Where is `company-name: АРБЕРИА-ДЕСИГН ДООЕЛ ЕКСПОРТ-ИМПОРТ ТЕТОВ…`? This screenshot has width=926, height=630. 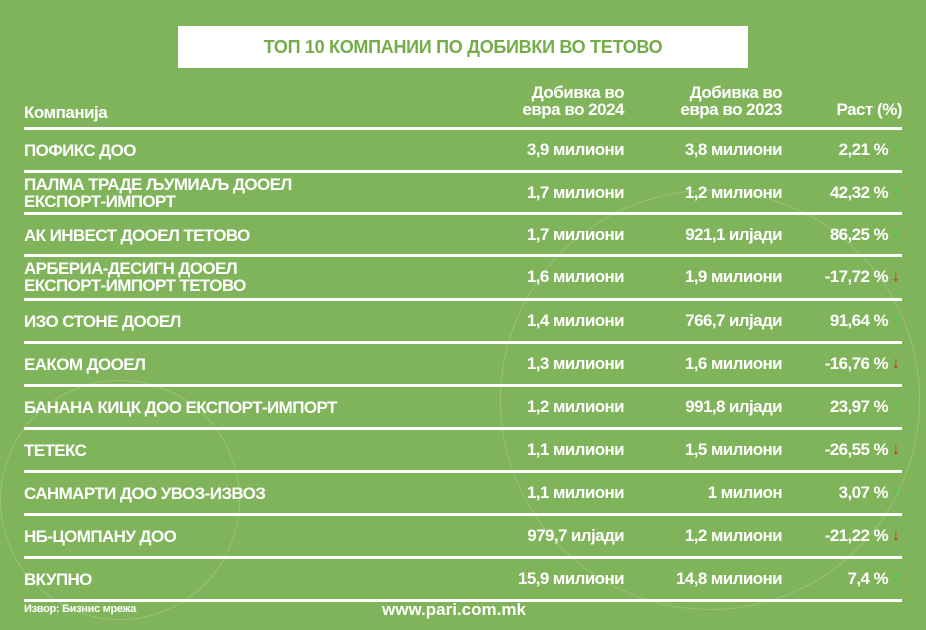 company-name: АРБЕРИА-ДЕСИГН ДООЕЛ ЕКСПОРТ-ИМПОРТ ТЕТОВ… is located at coordinates (135, 277).